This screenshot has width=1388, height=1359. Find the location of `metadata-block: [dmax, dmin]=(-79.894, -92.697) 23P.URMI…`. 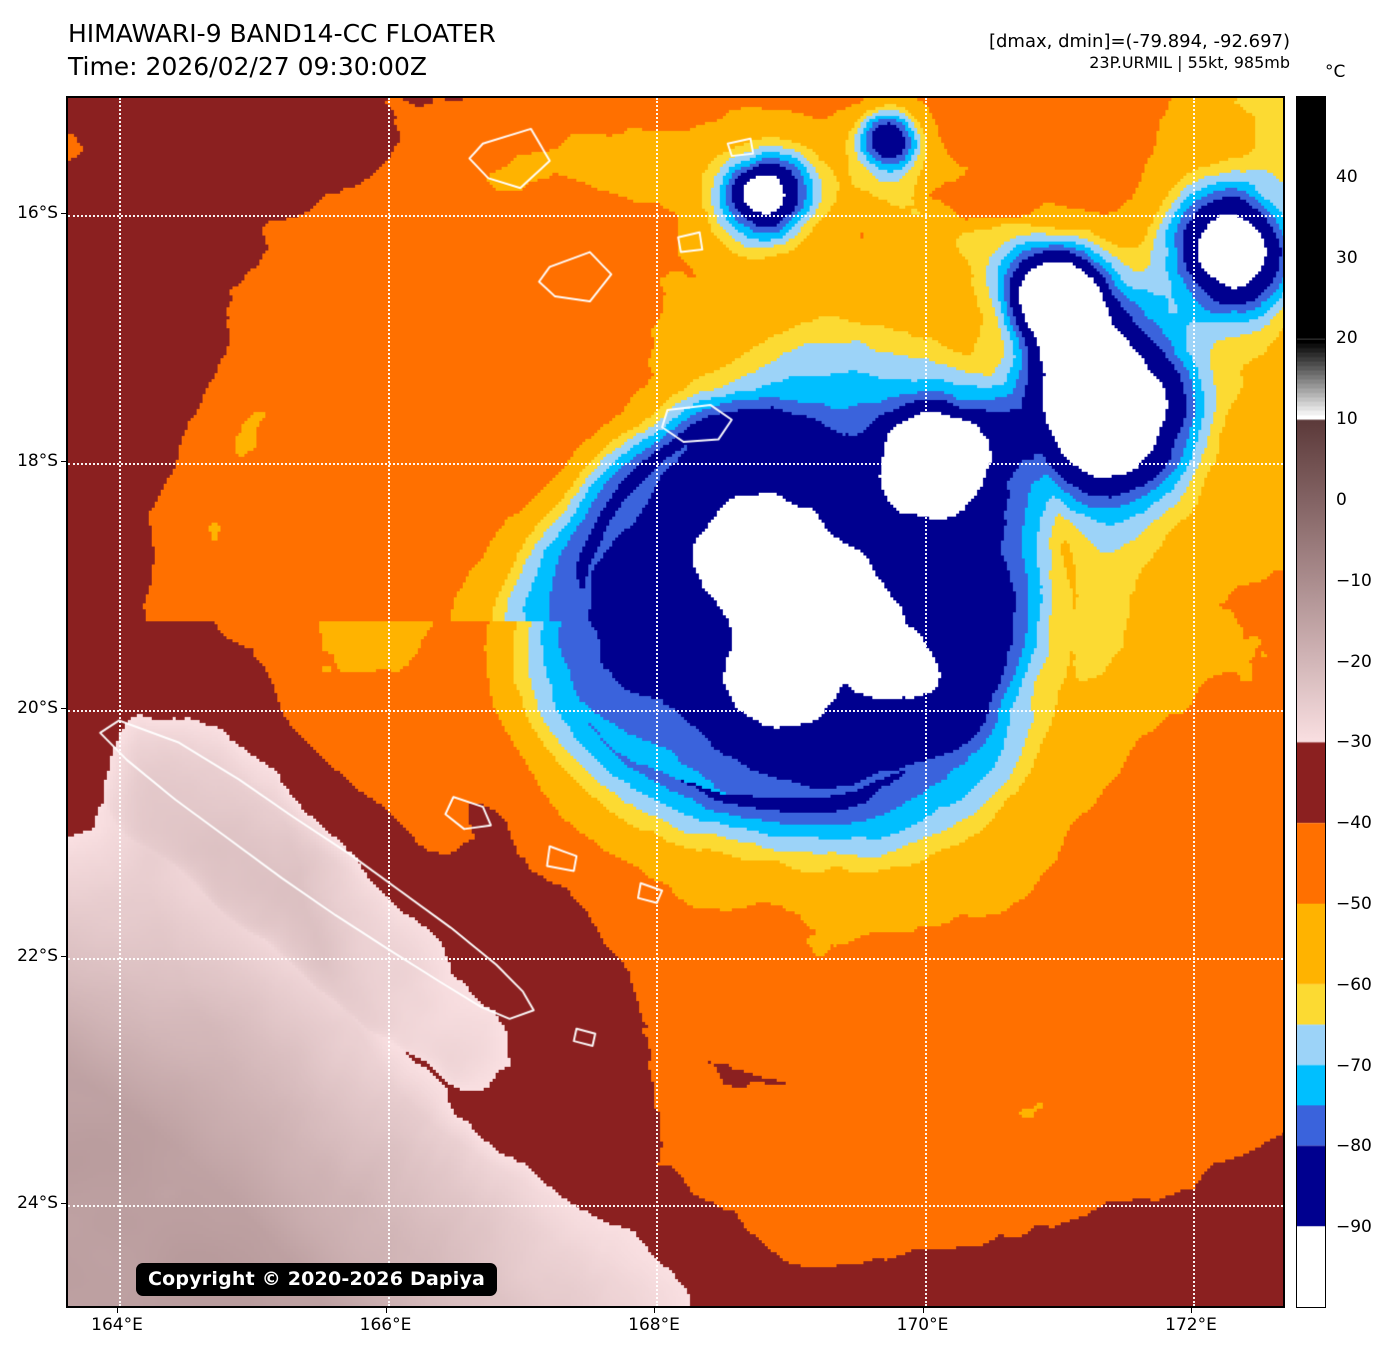

metadata-block: [dmax, dmin]=(-79.894, -92.697) 23P.URMI… is located at coordinates (1139, 52).